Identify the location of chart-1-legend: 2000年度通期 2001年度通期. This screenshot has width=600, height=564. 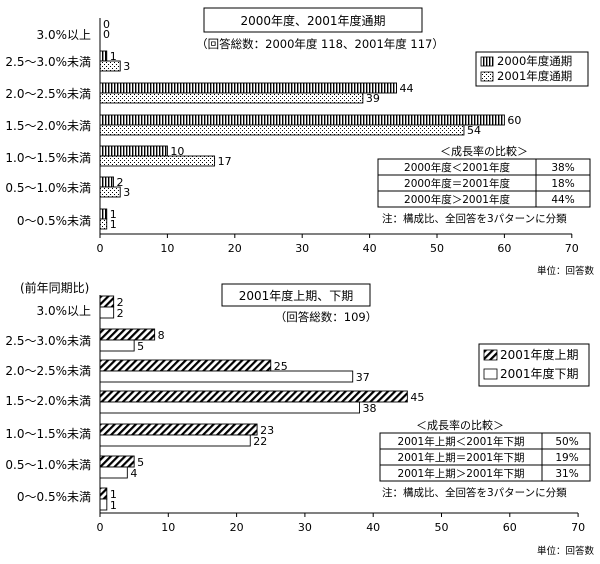
(532, 69).